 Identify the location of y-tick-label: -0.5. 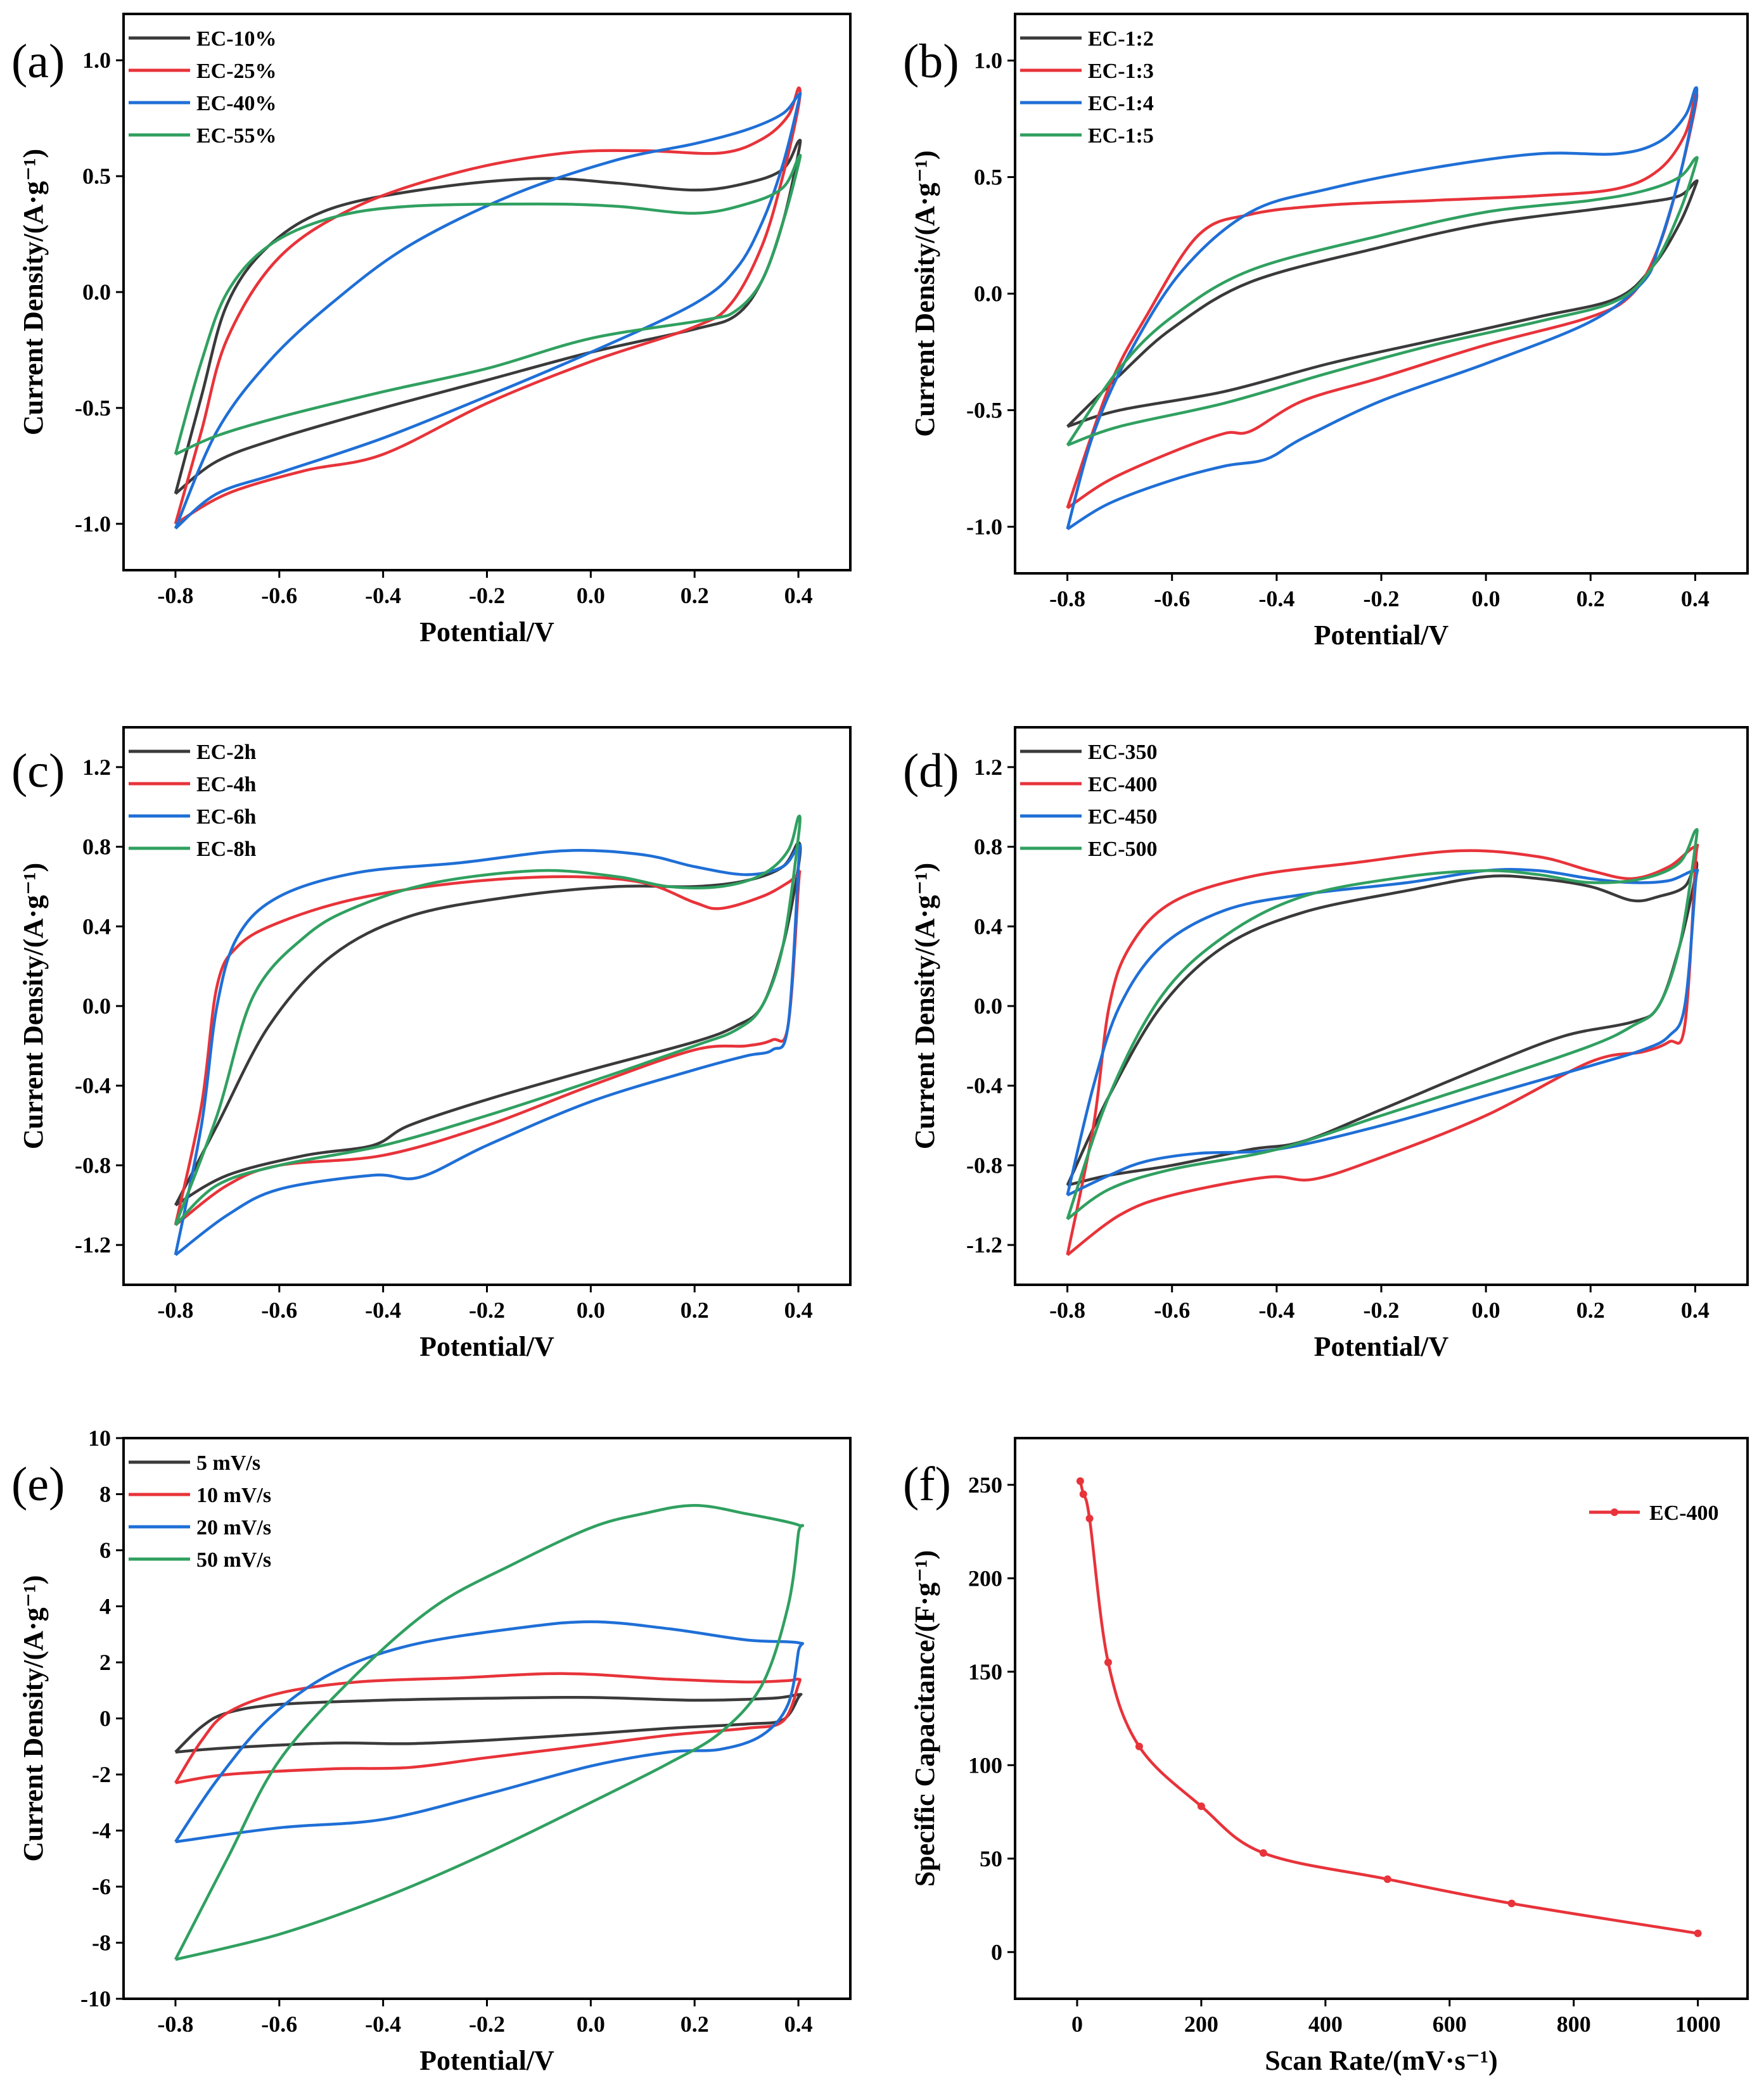
(93, 408).